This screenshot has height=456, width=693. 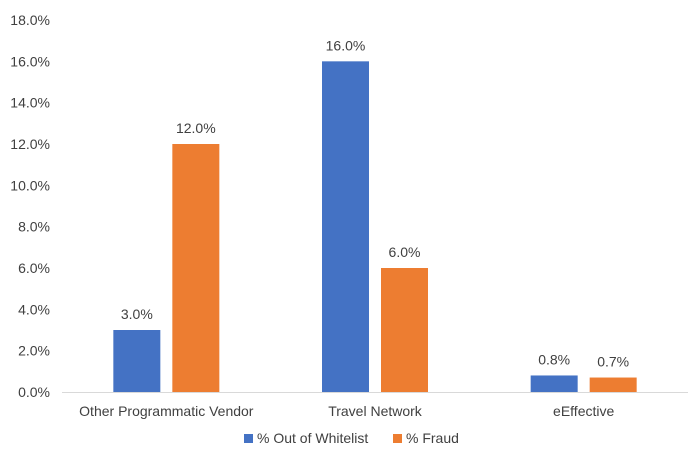 I want to click on y-tick-label: 10.0%, so click(x=30, y=185).